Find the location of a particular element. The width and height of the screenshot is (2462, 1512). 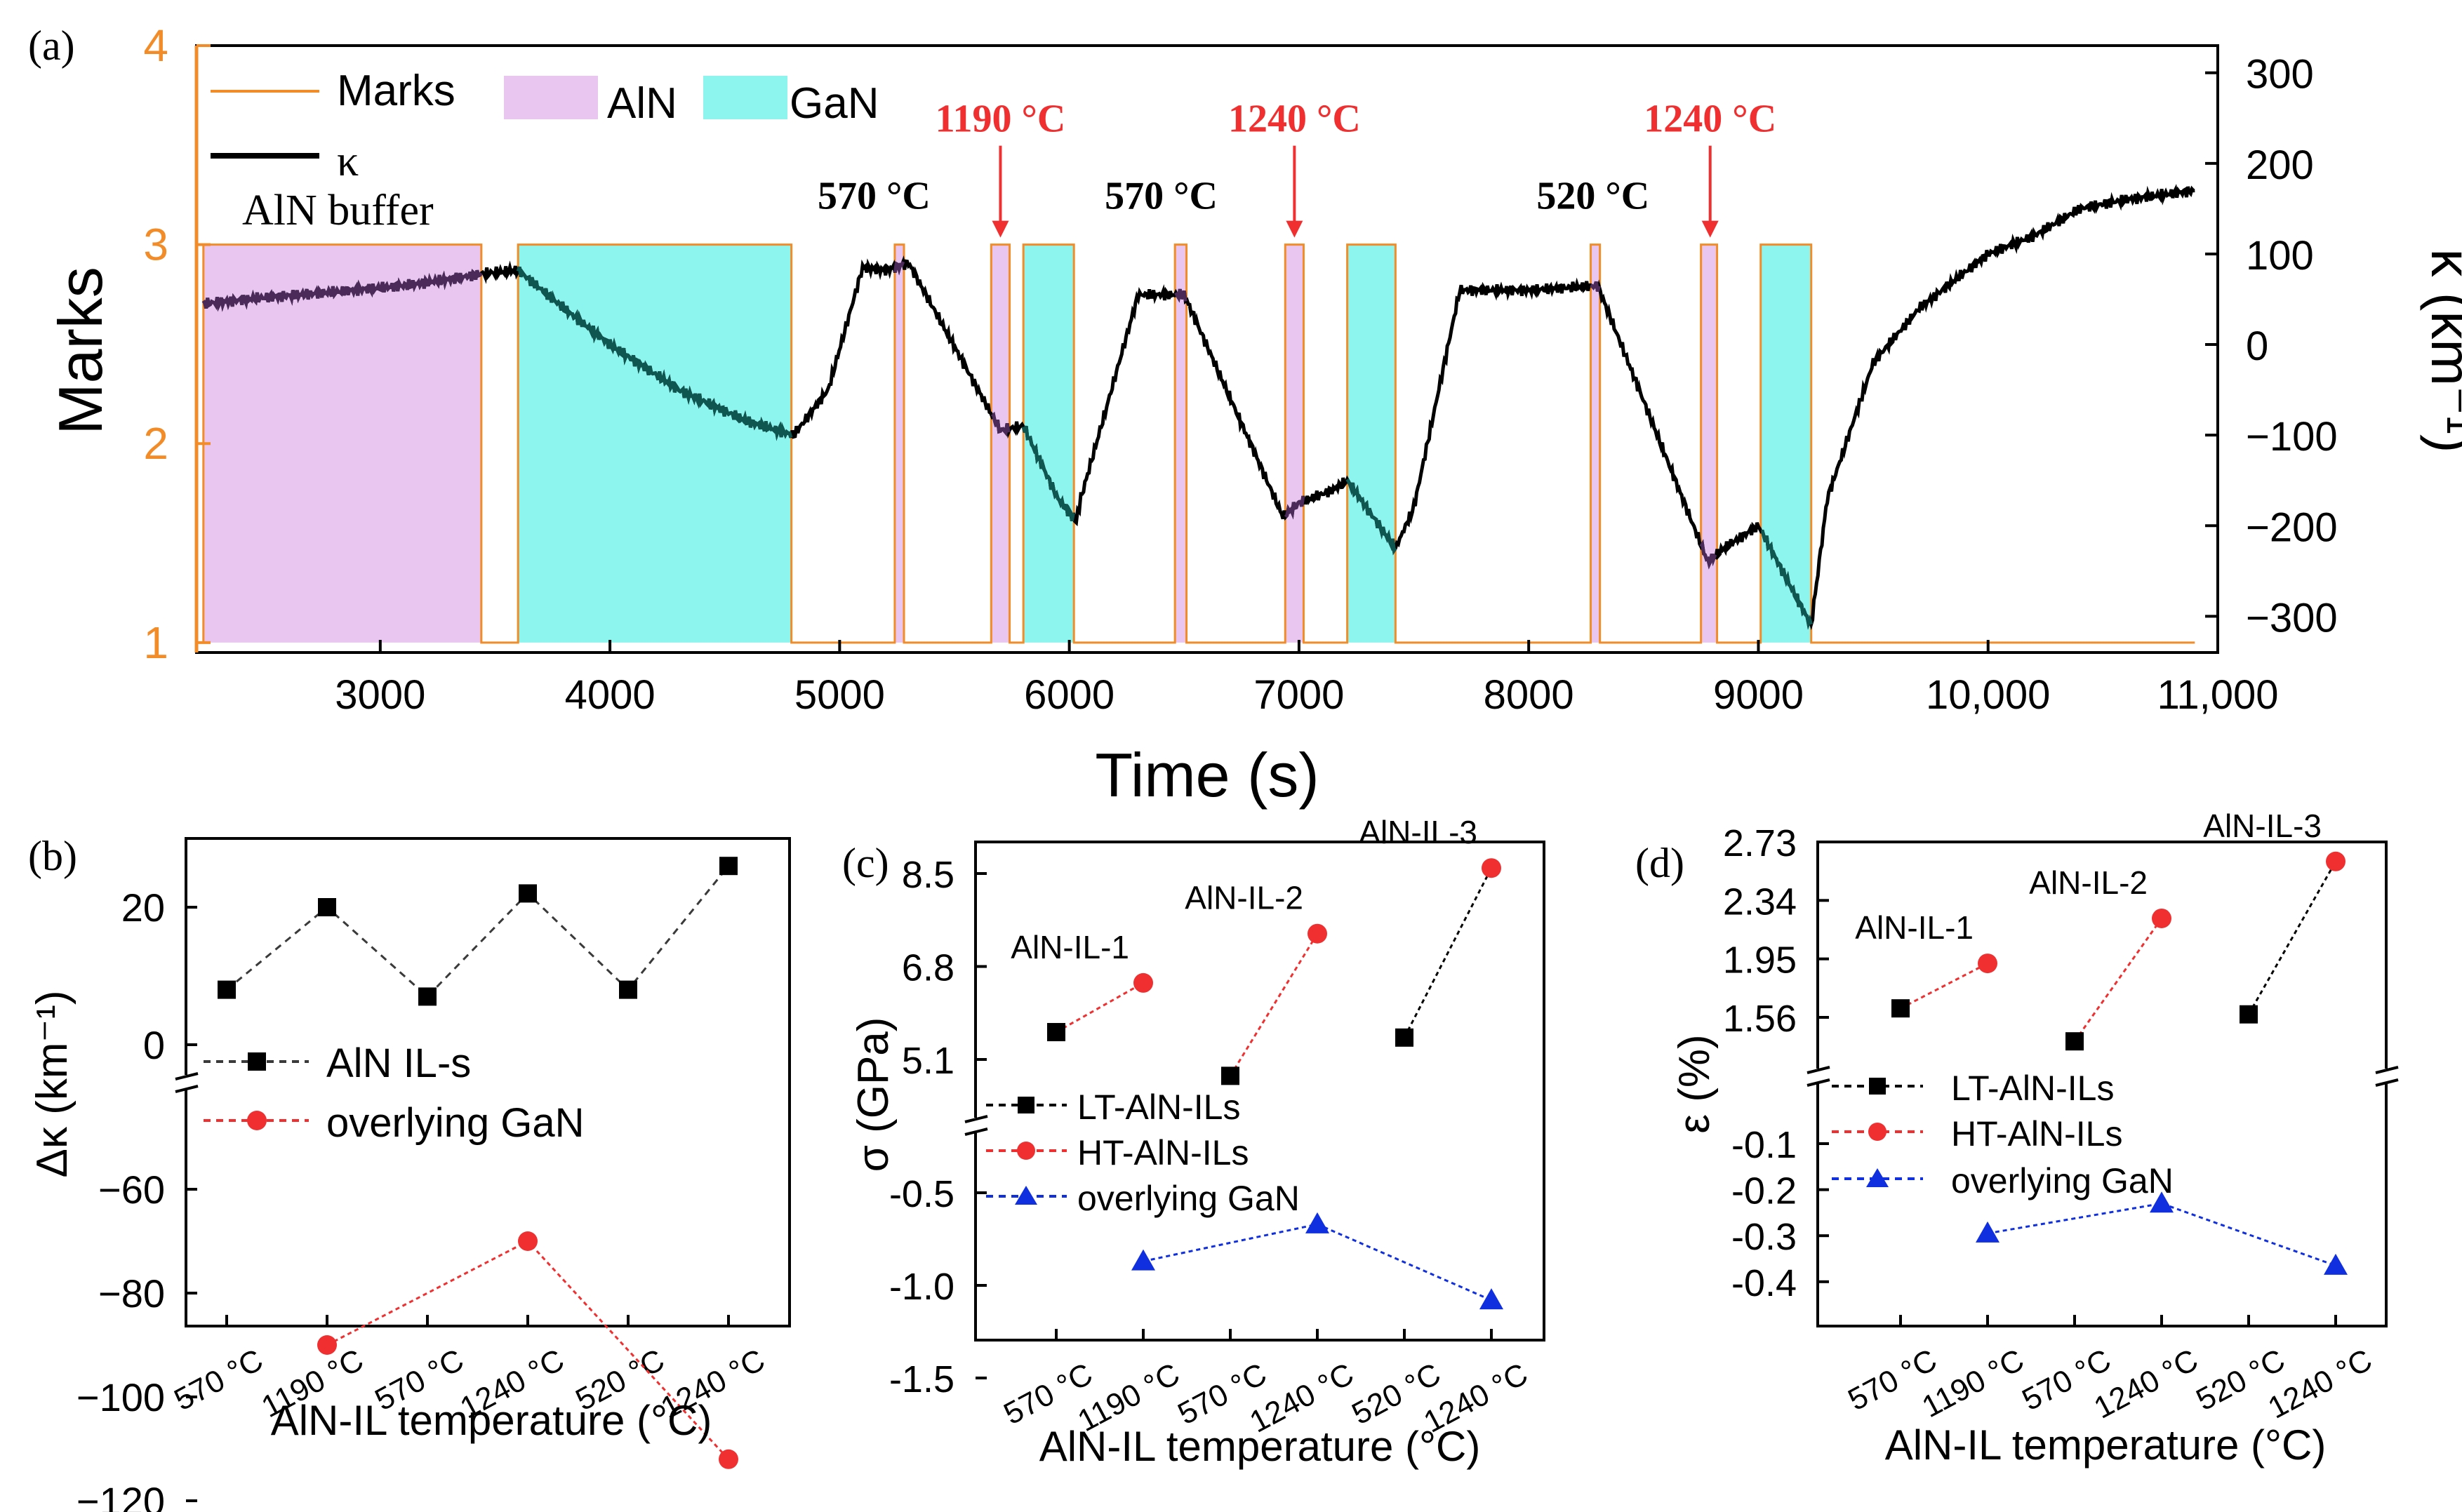

legend-kappa-label: κ is located at coordinates (348, 161).